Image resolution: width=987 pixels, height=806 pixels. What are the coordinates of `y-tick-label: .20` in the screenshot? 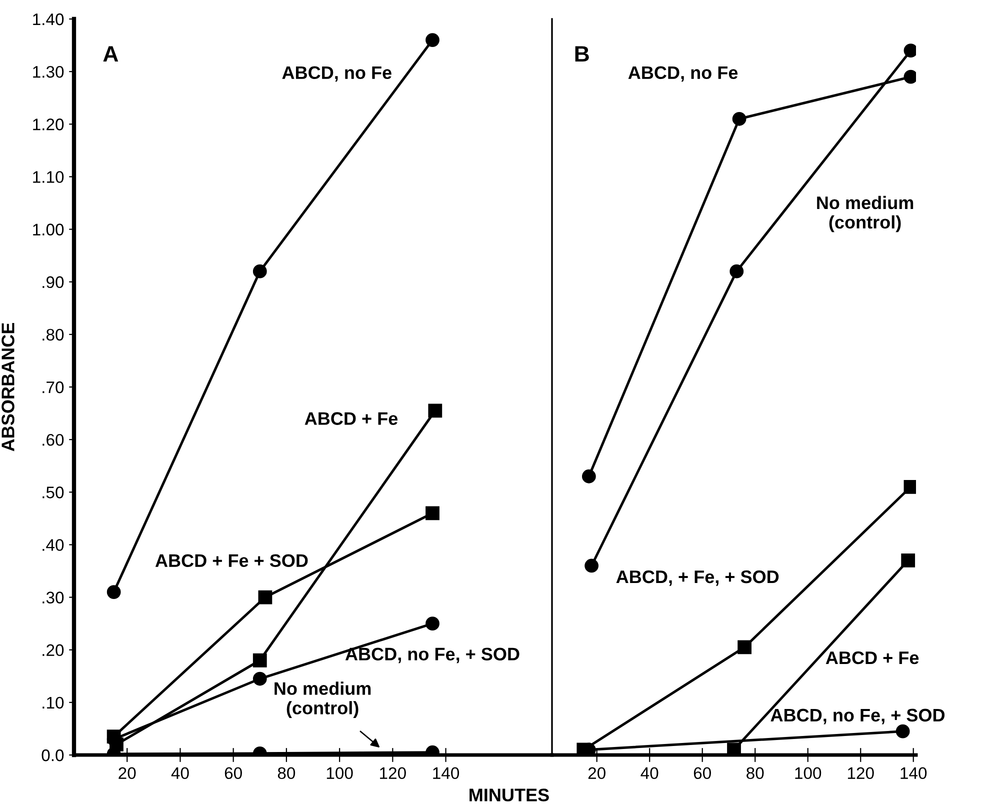 It's located at (53, 650).